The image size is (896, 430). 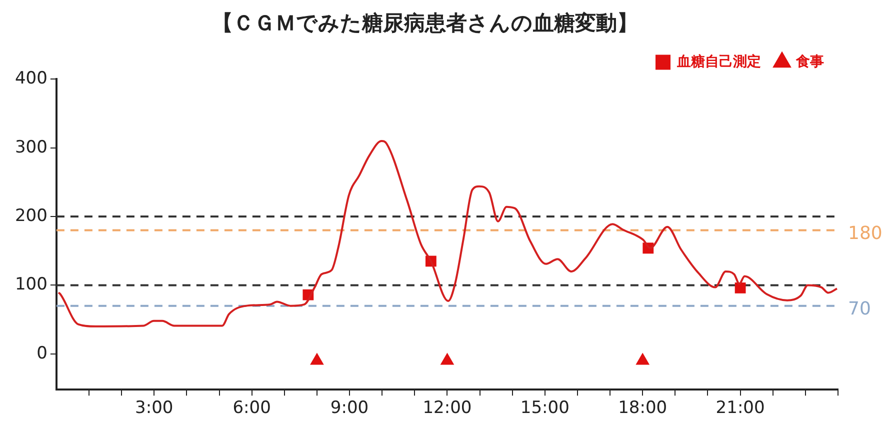 What do you see at coordinates (740, 408) in the screenshot?
I see `x-tick-label: 21:00` at bounding box center [740, 408].